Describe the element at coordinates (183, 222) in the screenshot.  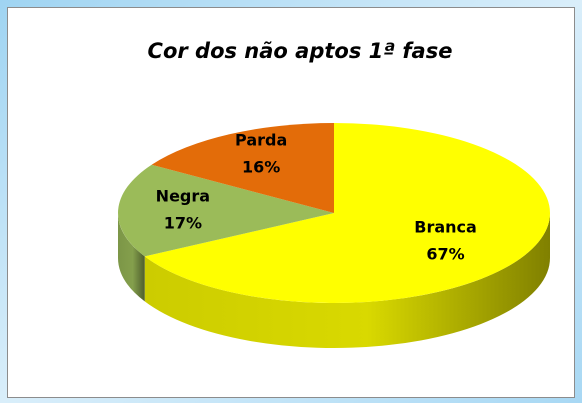
I see `slice-value-label: 17%` at that location.